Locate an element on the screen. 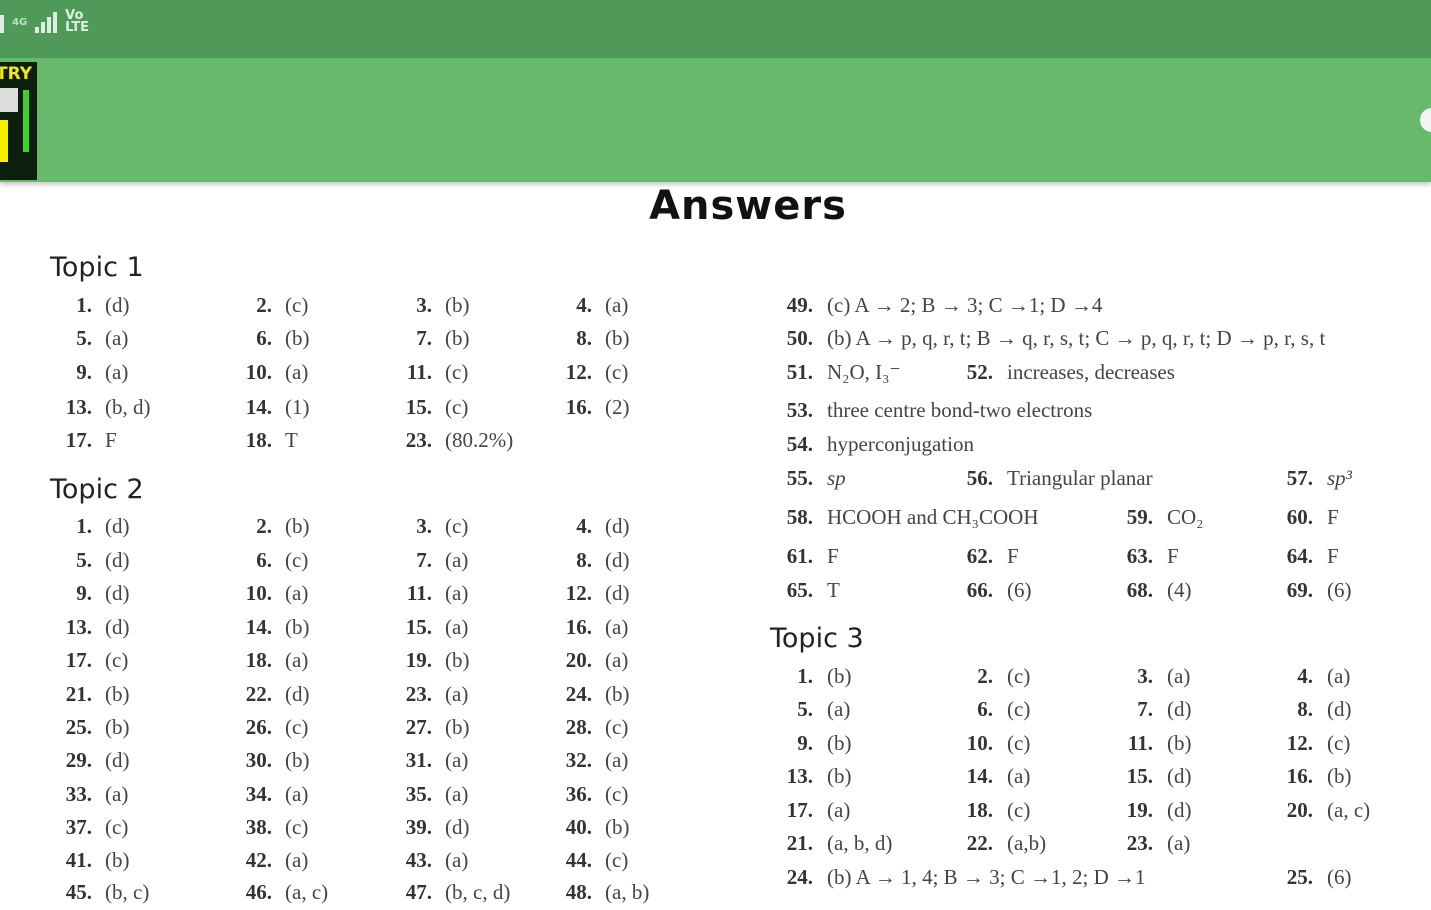 This screenshot has width=1431, height=910. volte-indicator: Vo LTE is located at coordinates (77, 21).